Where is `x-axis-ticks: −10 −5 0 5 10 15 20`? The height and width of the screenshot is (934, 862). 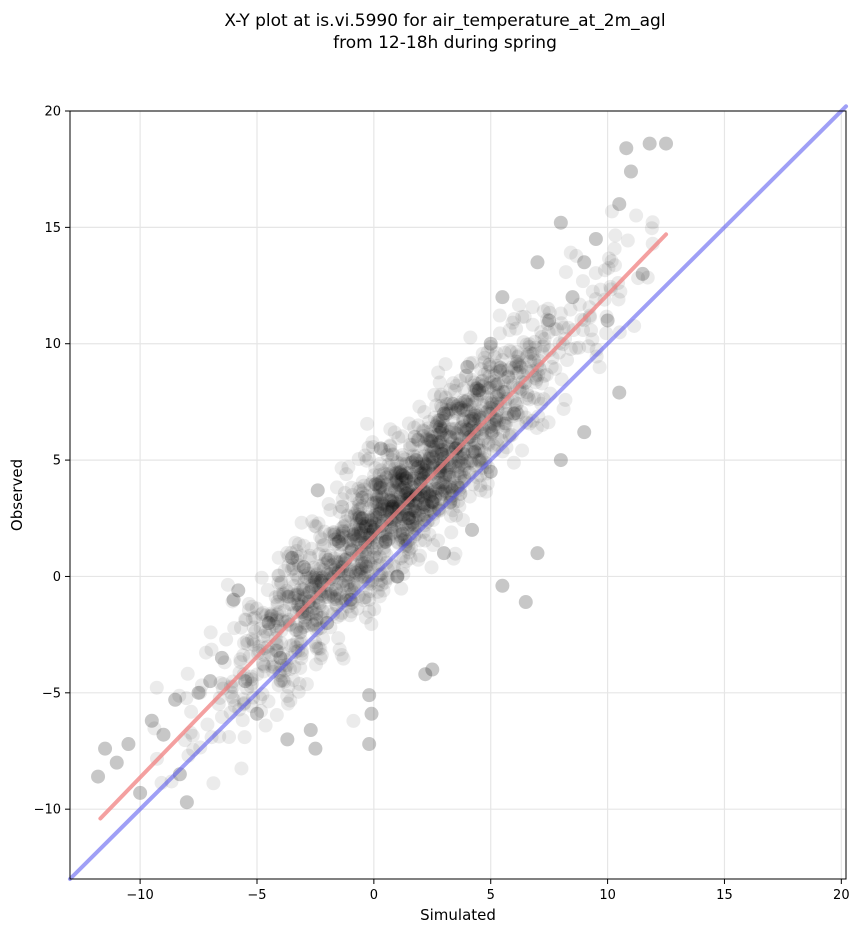
x-axis-ticks: −10 −5 0 5 10 15 20 is located at coordinates (488, 891).